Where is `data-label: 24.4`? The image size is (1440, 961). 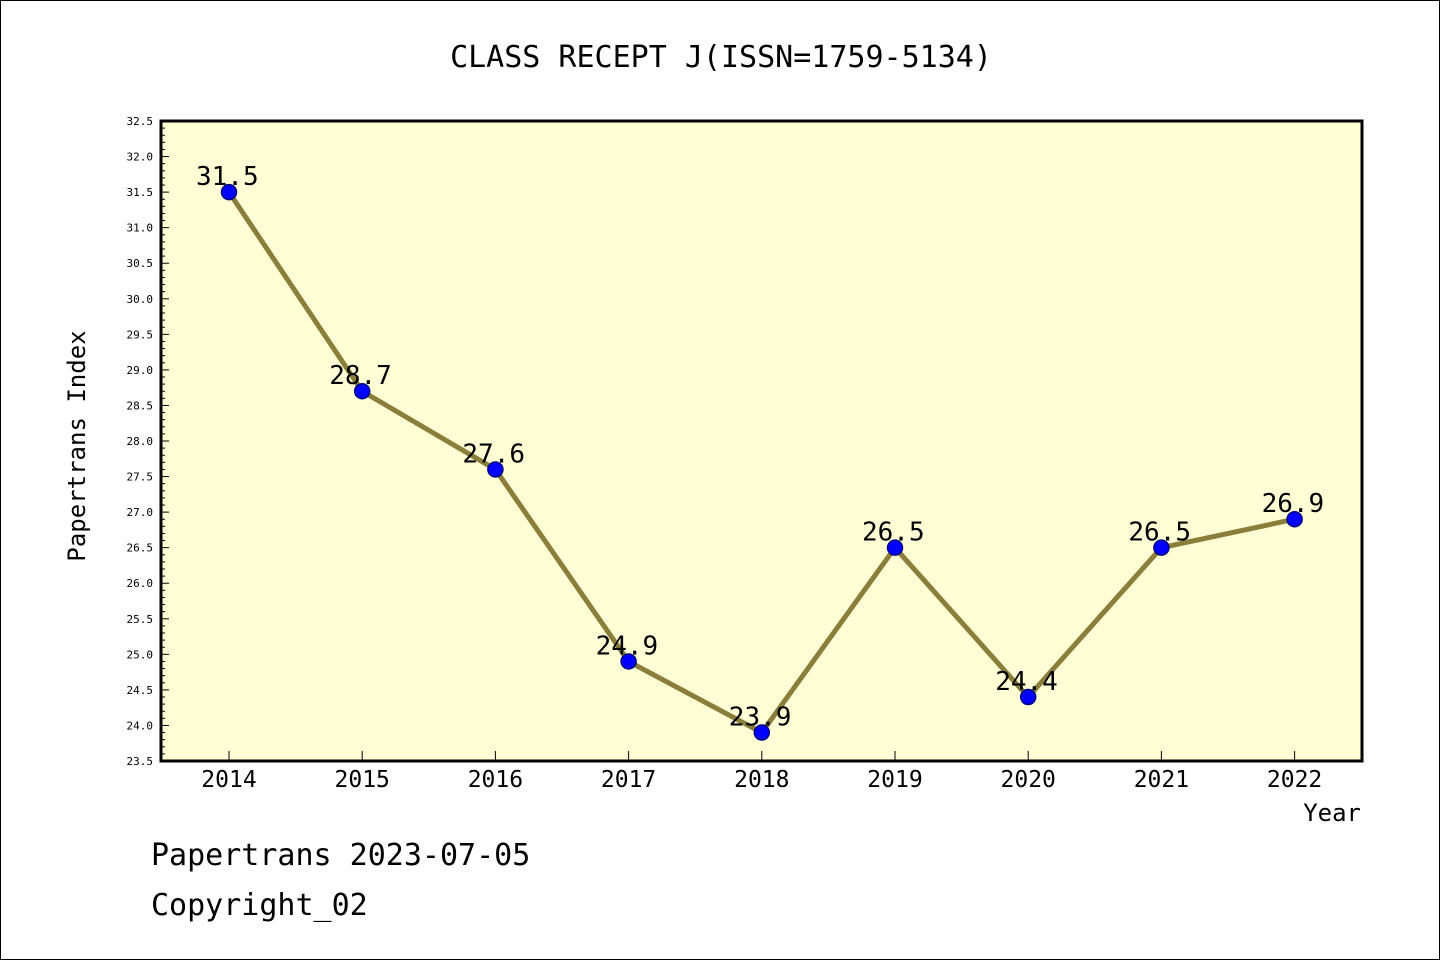 data-label: 24.4 is located at coordinates (1026, 682).